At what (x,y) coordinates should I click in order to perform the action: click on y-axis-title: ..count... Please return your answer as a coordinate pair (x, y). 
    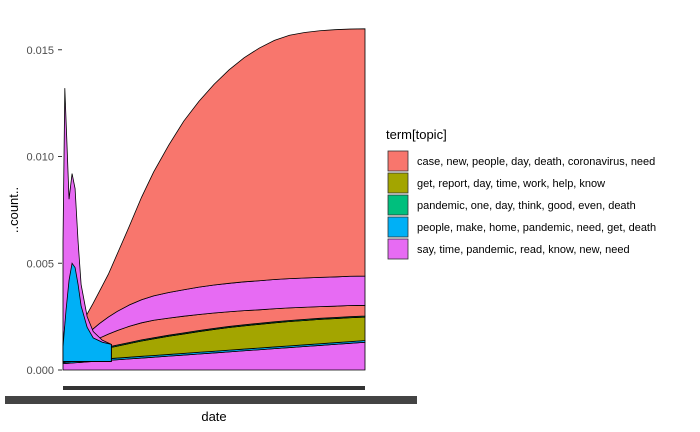
    Looking at the image, I should click on (13, 210).